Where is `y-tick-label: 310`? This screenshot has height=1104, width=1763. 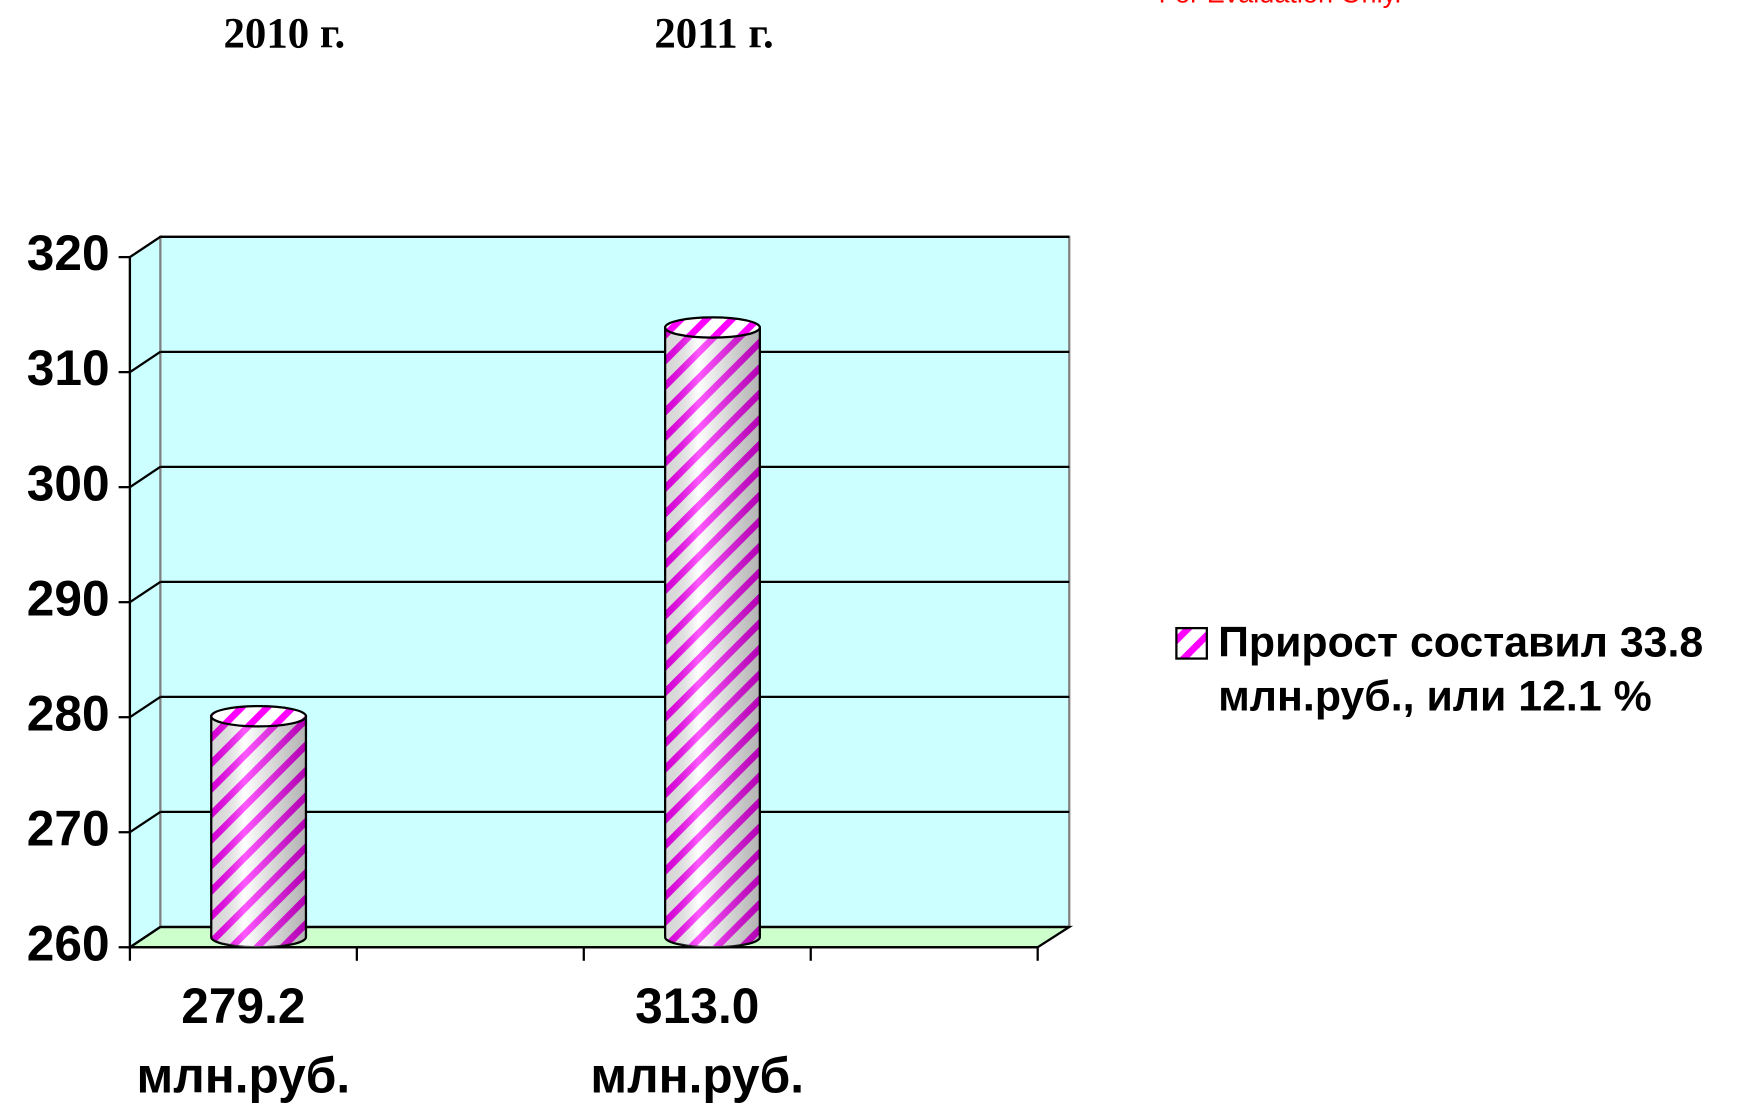 y-tick-label: 310 is located at coordinates (68, 368).